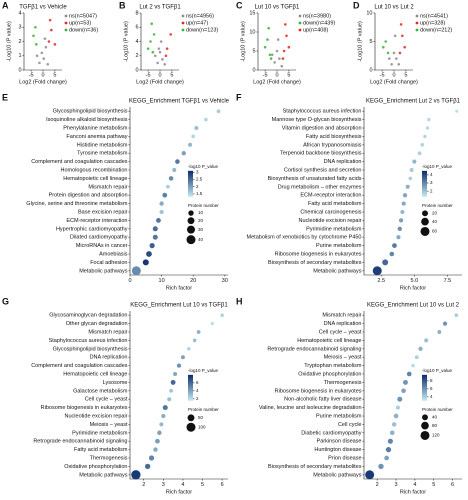 This screenshot has height=500, width=468. I want to click on panel-letter: D, so click(356, 5).